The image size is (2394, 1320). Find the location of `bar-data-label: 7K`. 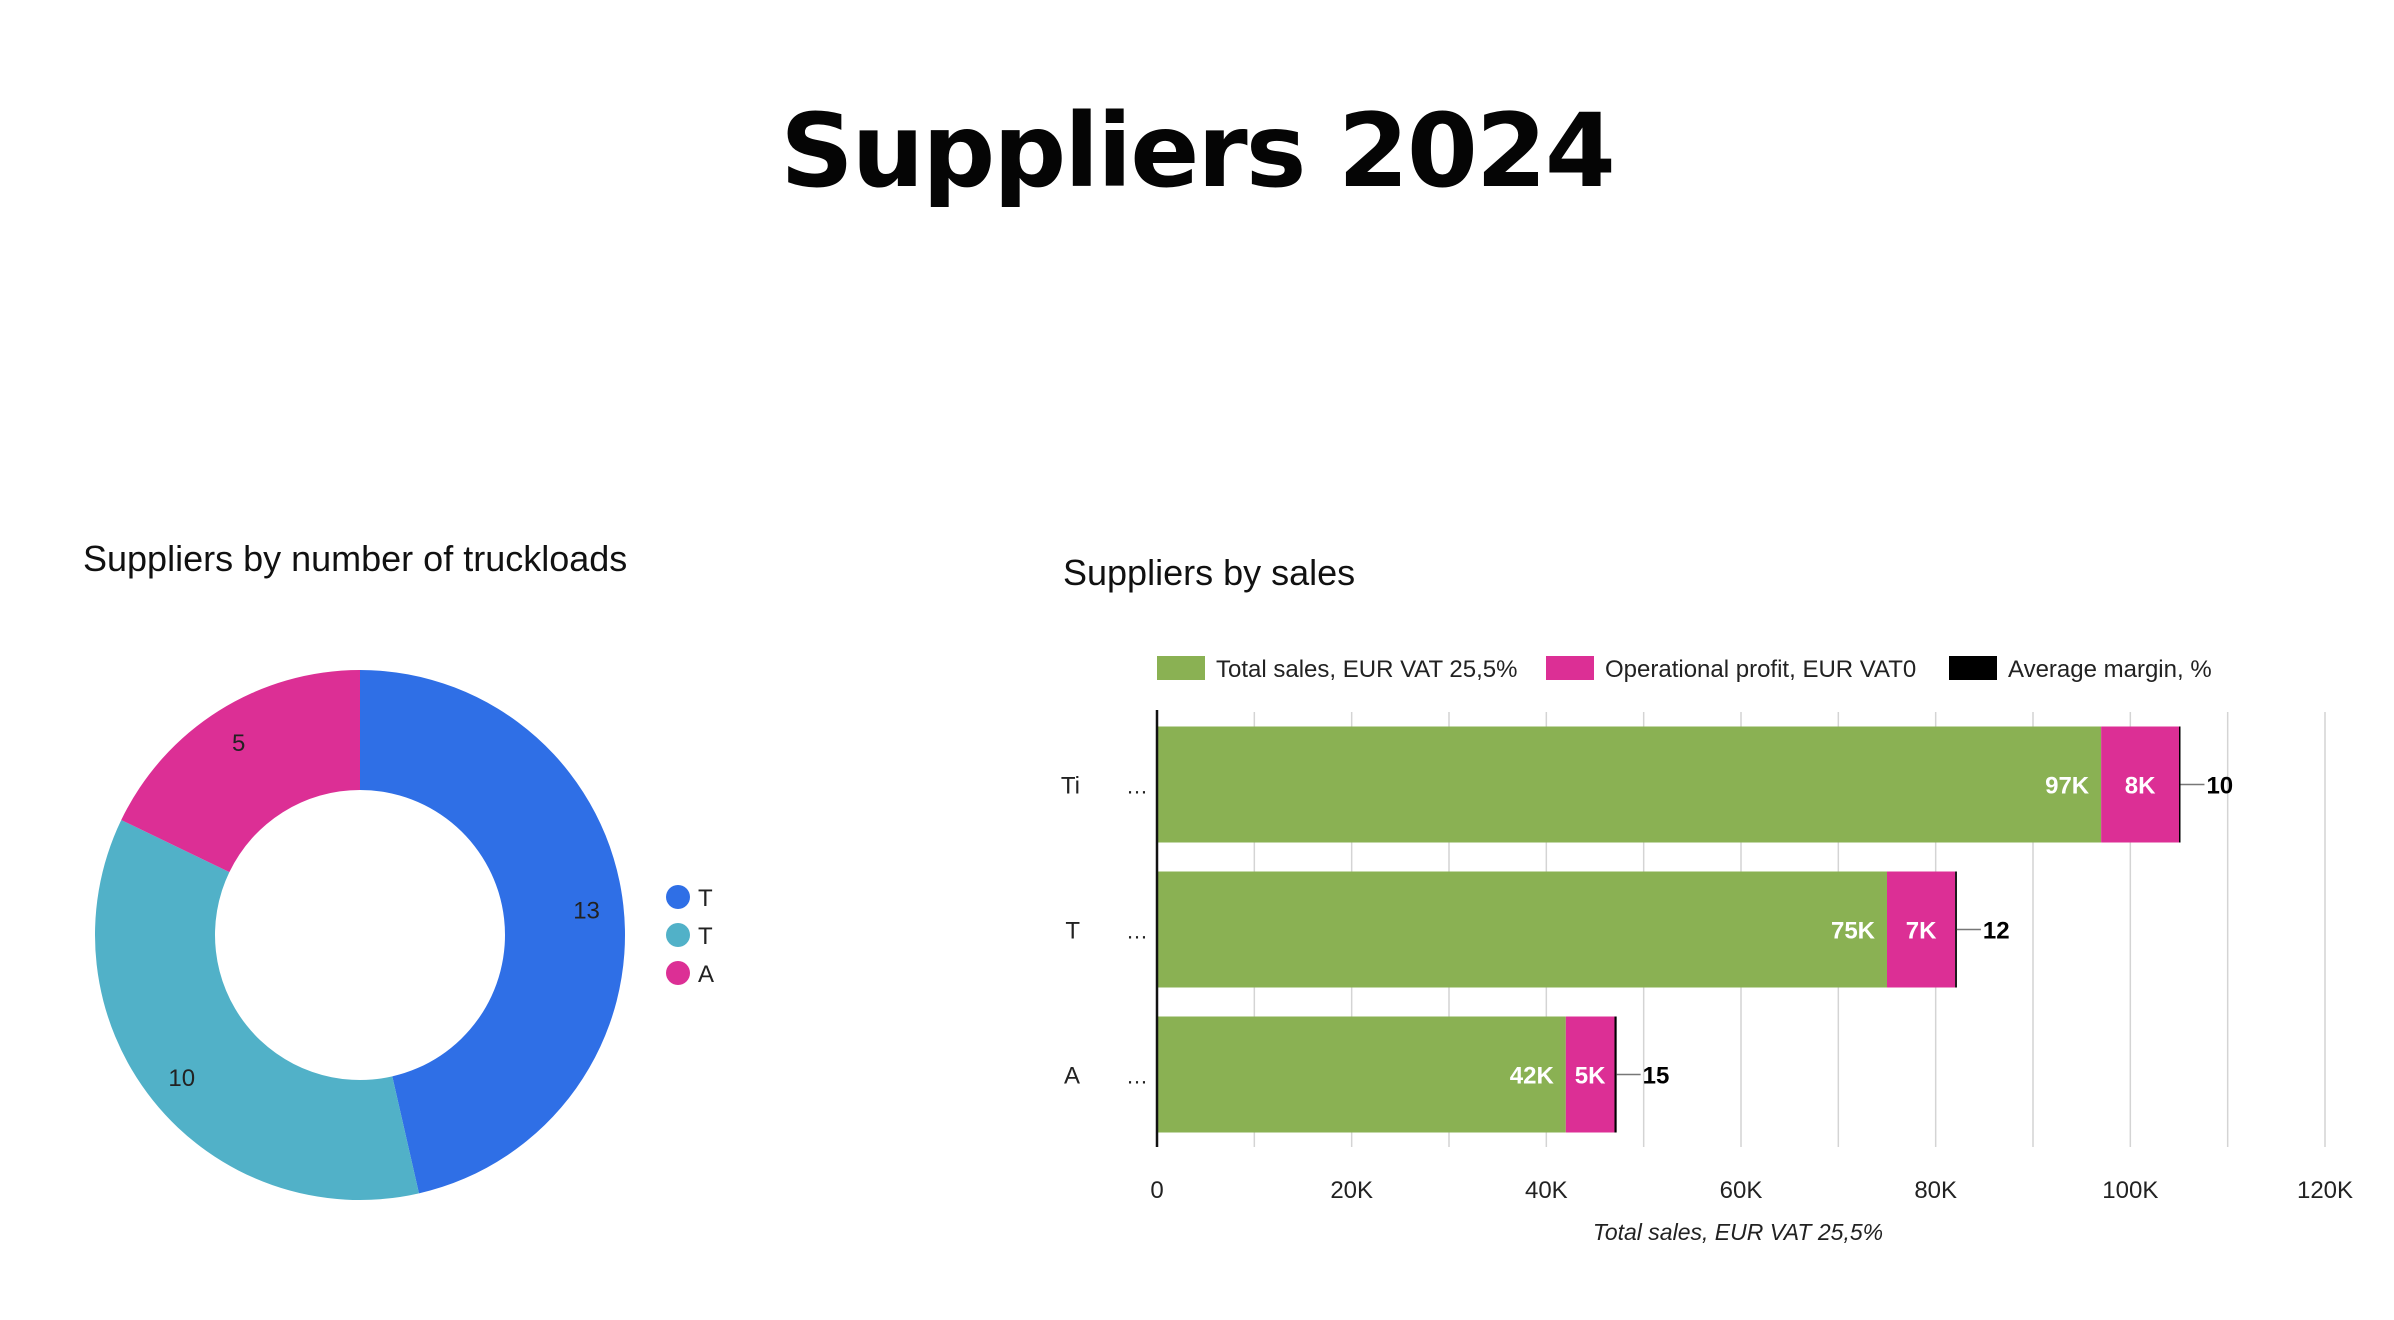

bar-data-label: 7K is located at coordinates (1921, 931).